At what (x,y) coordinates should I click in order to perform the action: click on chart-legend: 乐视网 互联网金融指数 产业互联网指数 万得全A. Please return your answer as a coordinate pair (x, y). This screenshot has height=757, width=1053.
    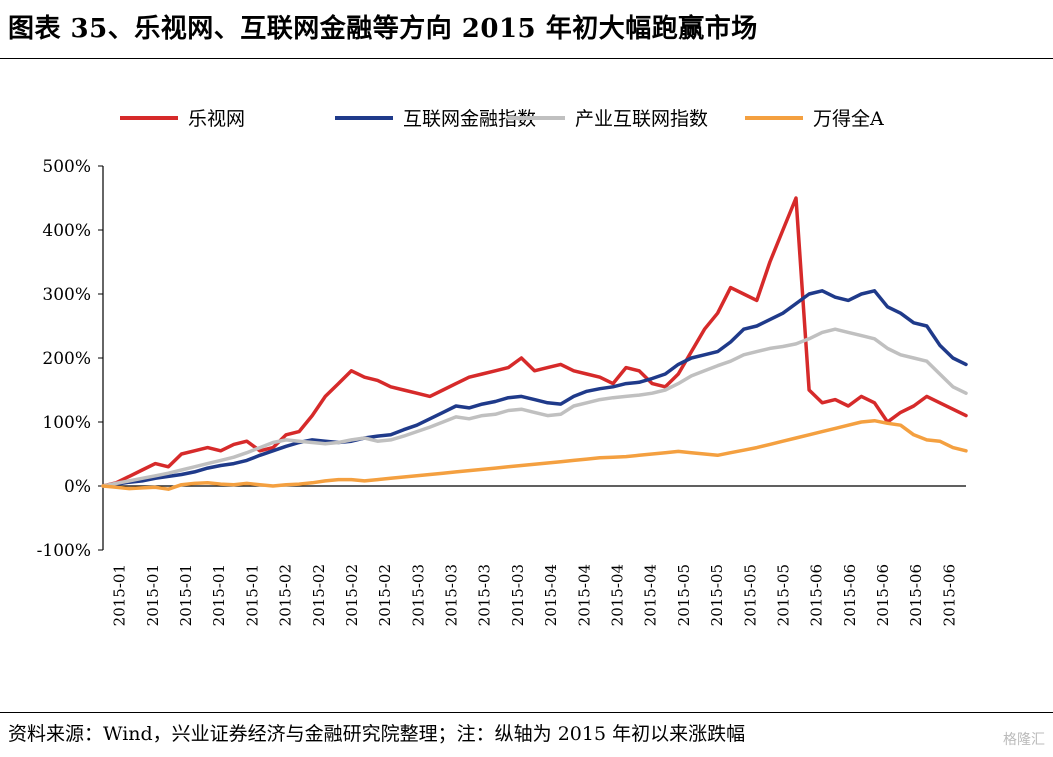
    Looking at the image, I should click on (502, 119).